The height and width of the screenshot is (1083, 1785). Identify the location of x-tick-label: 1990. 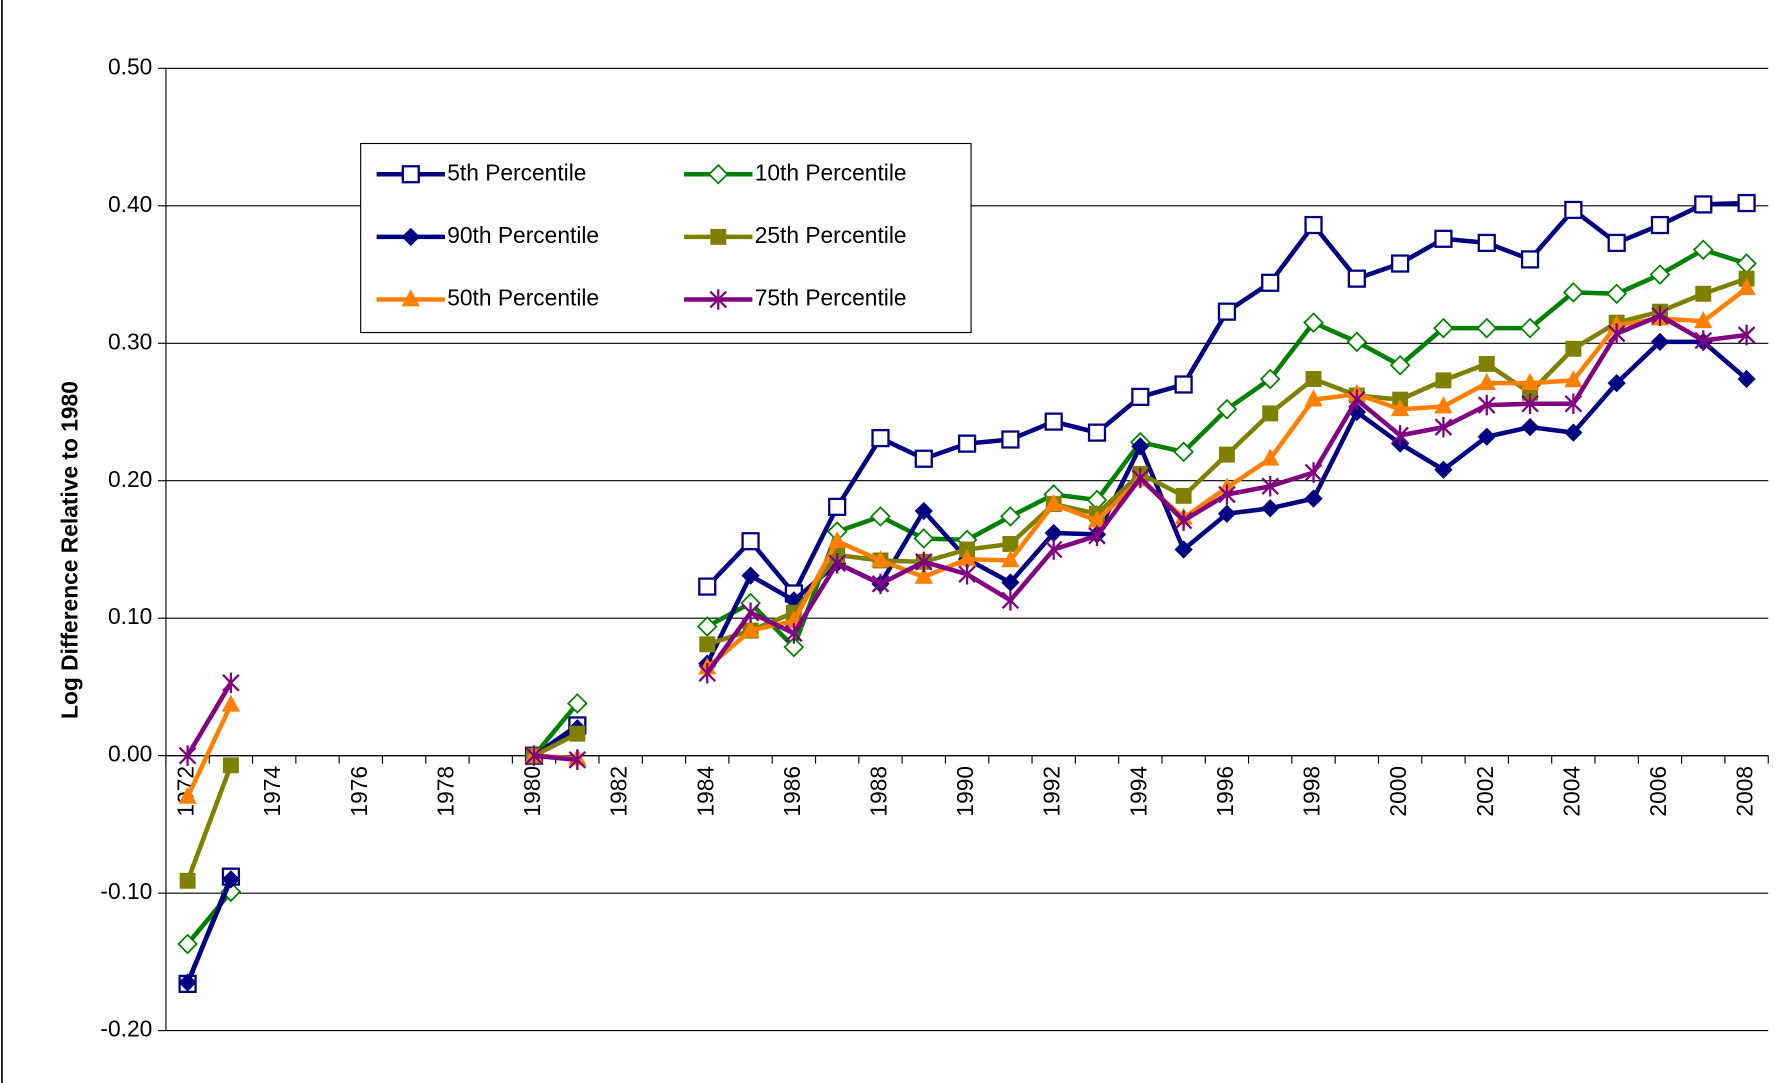
(965, 791).